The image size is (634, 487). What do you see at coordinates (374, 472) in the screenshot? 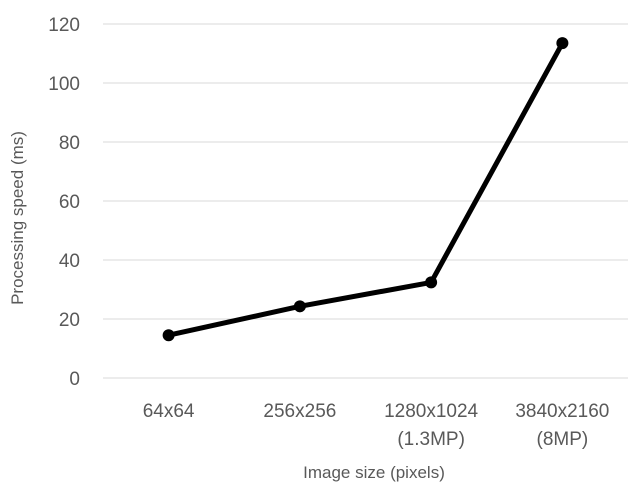
I see `x-axis-title: Image size (pixels)` at bounding box center [374, 472].